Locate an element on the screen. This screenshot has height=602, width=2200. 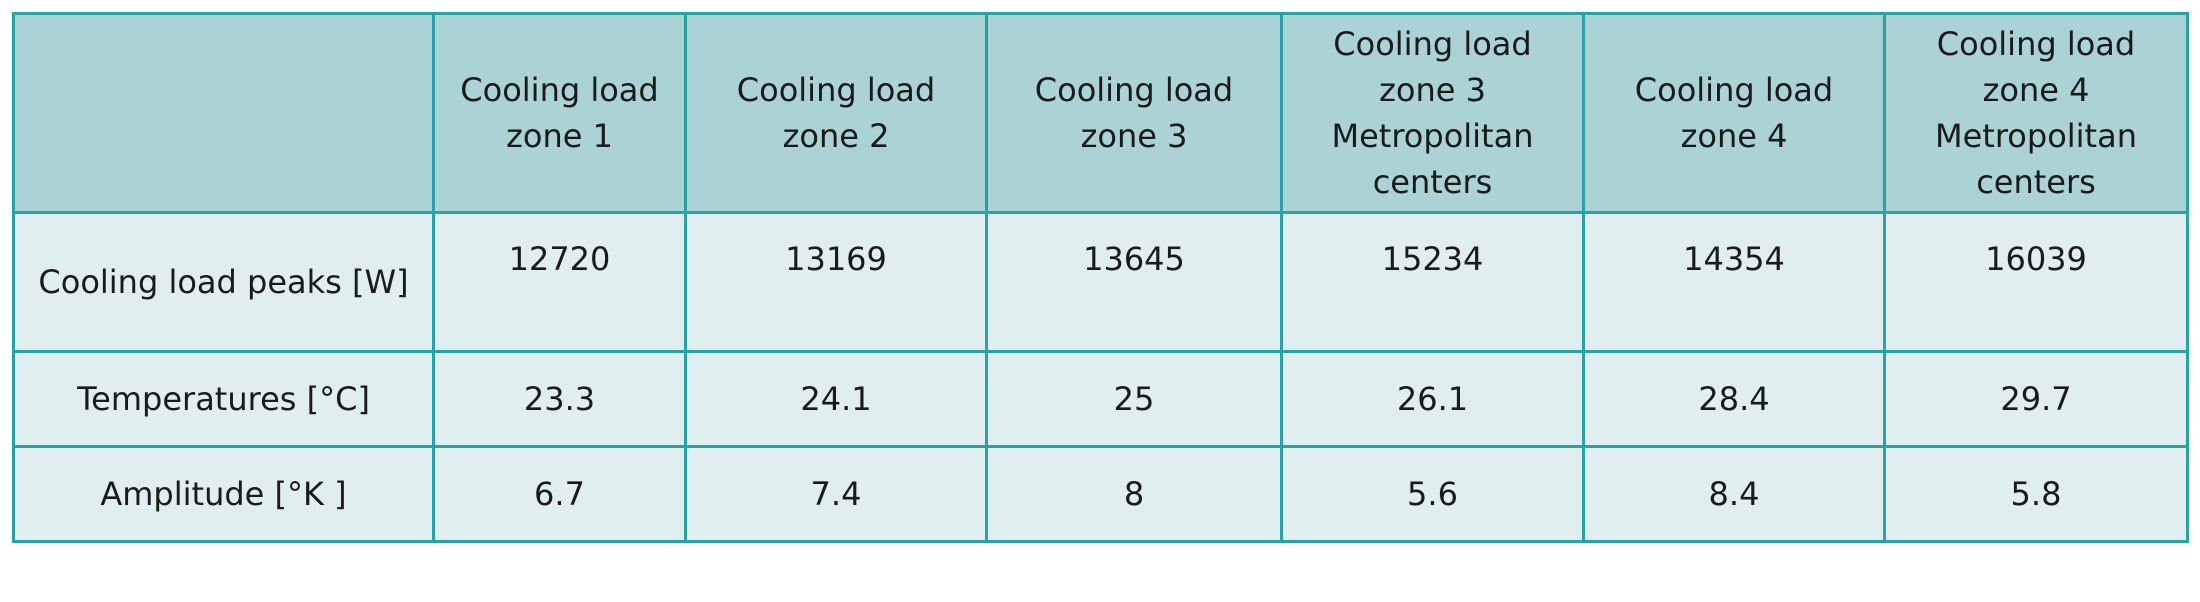
table-cell: 16039 is located at coordinates (2036, 282).